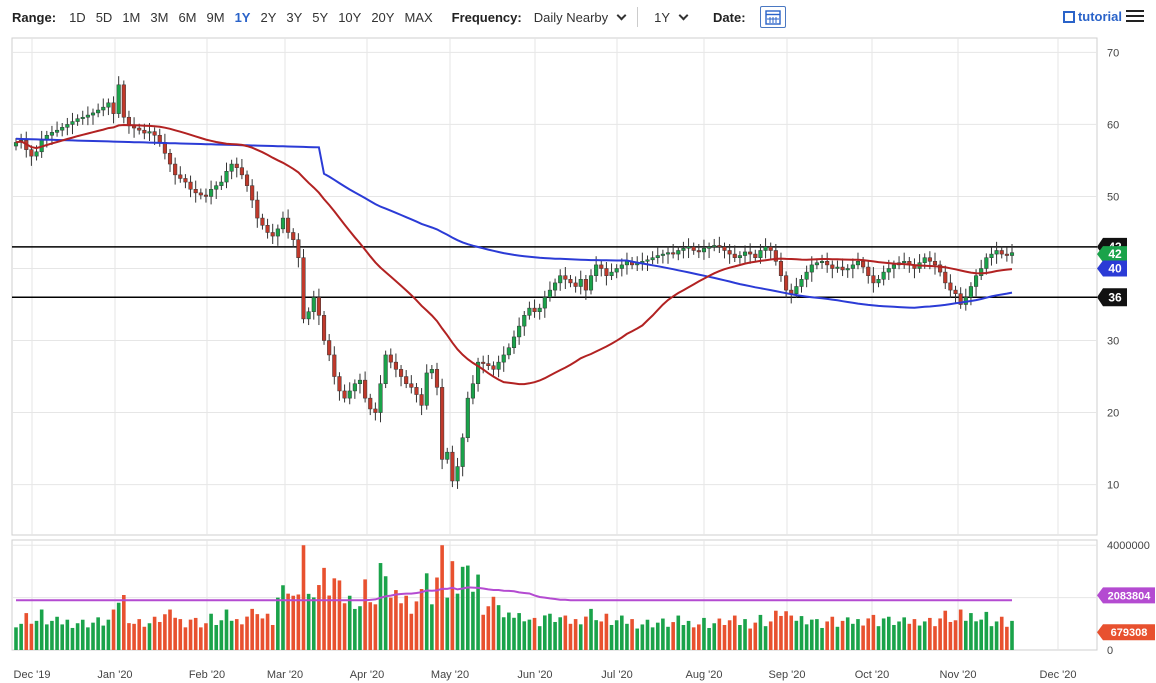 Image resolution: width=1156 pixels, height=683 pixels. I want to click on range-button-3m: 3M, so click(159, 17).